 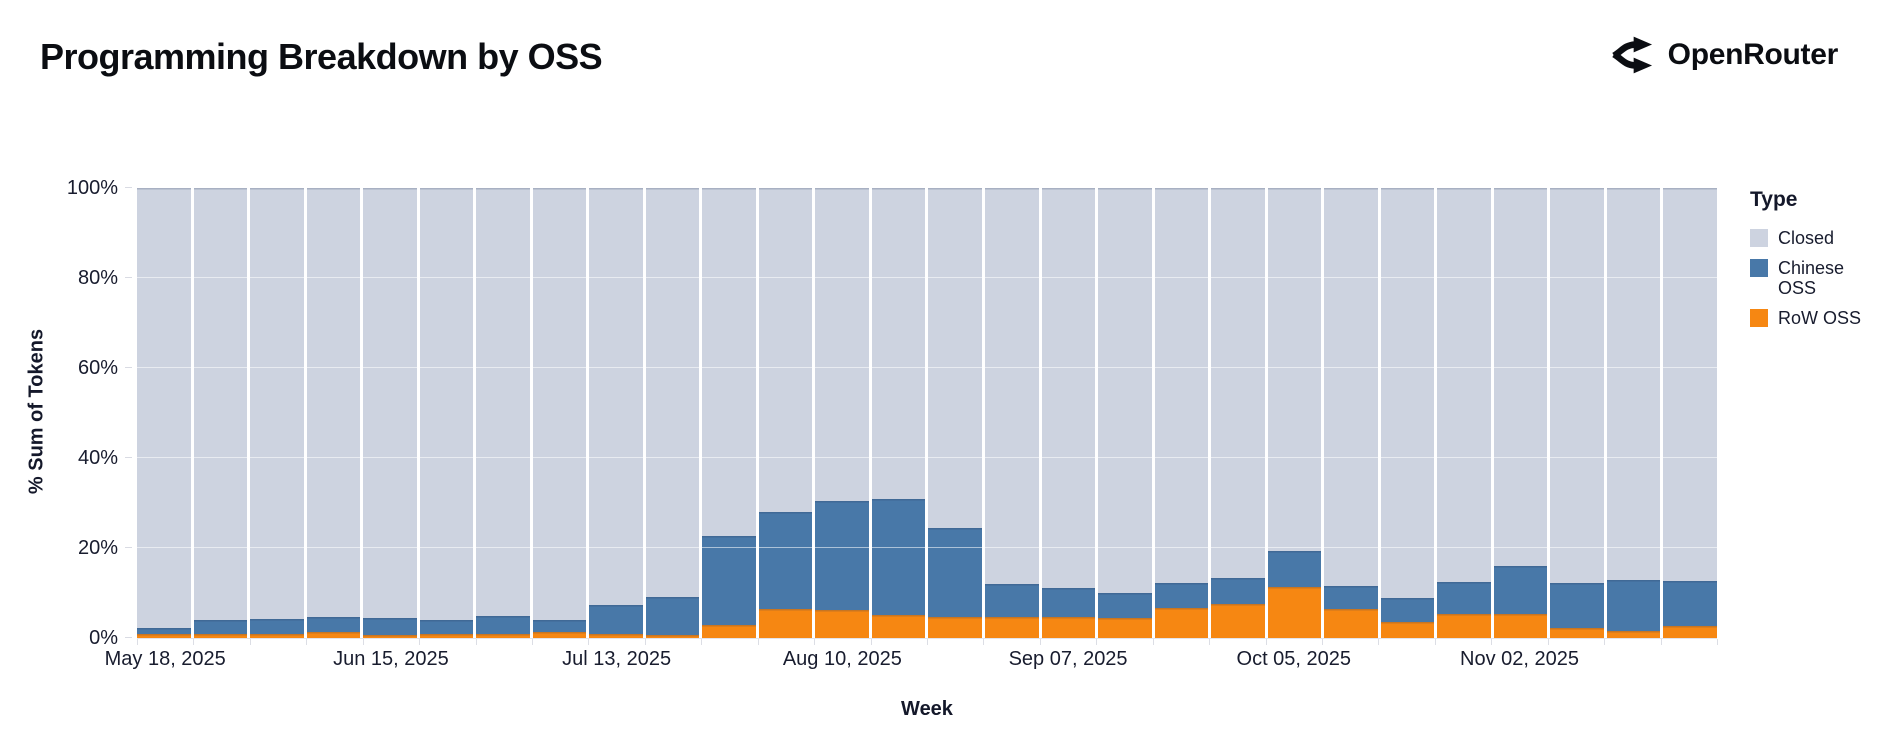 What do you see at coordinates (36, 411) in the screenshot?
I see `y-axis-title: % Sum of Tokens` at bounding box center [36, 411].